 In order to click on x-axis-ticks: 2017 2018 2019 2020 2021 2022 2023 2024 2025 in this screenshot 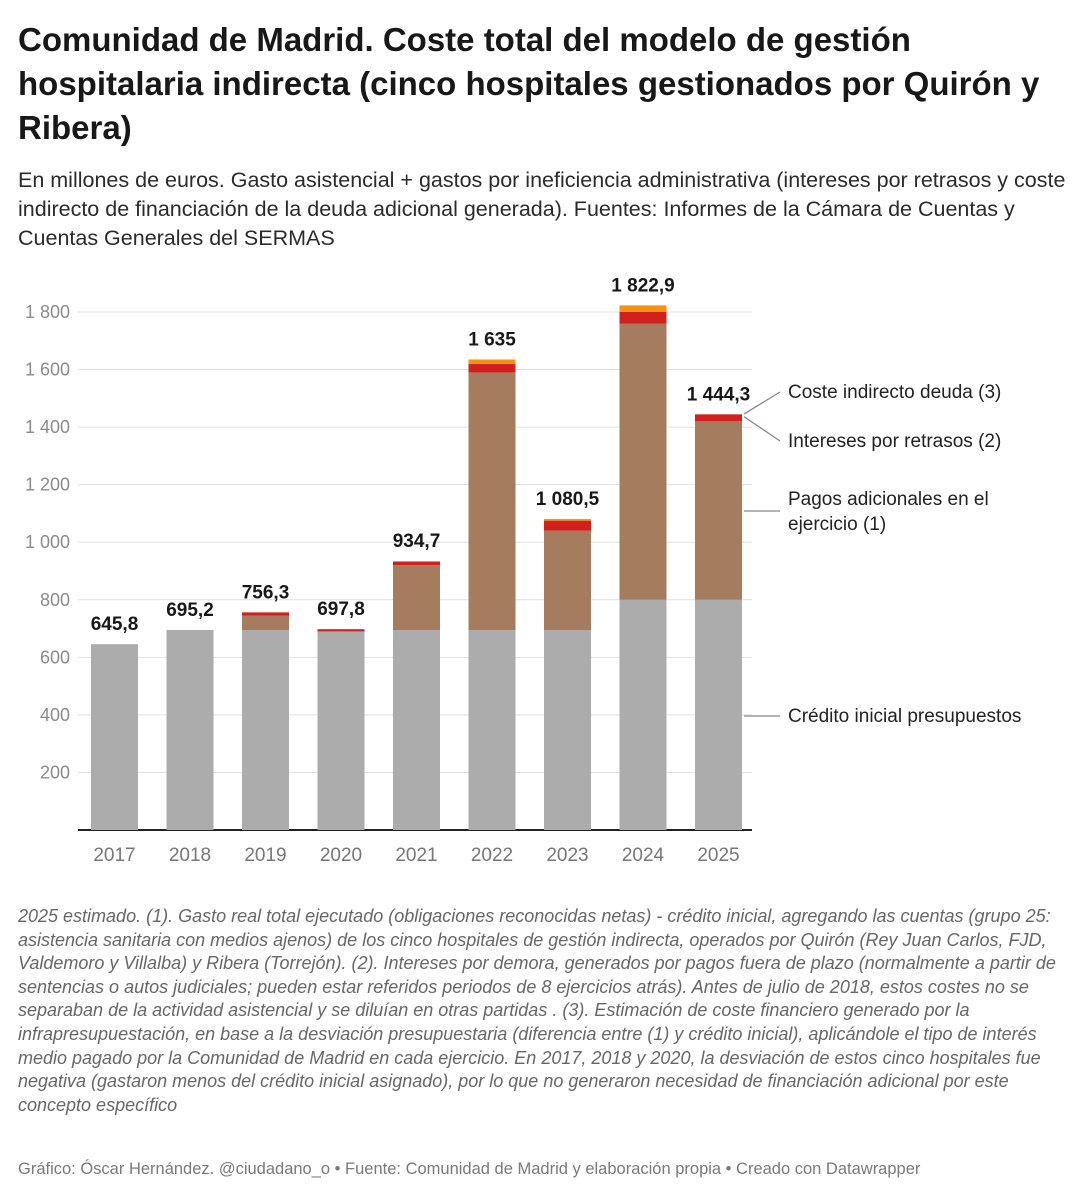, I will do `click(416, 855)`.